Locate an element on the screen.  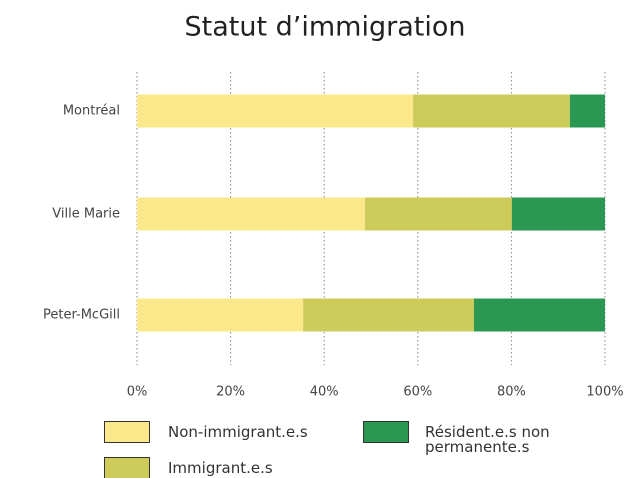
x-tick-label: 0% is located at coordinates (137, 392).